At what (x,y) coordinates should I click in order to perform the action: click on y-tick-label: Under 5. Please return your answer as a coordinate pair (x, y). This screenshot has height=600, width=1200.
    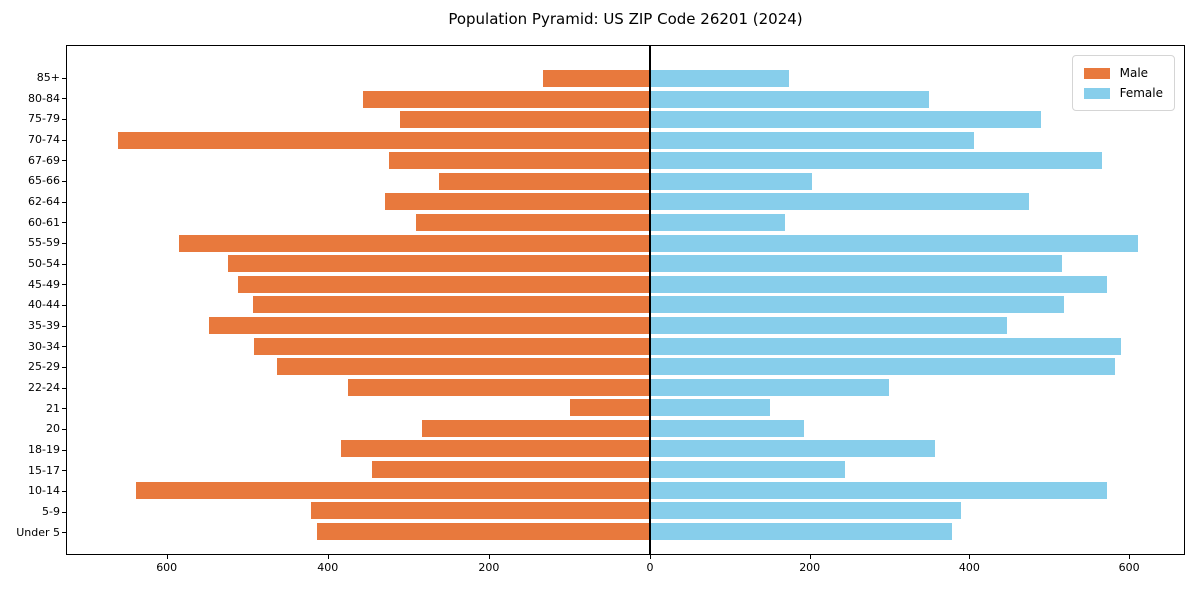
    Looking at the image, I should click on (33, 532).